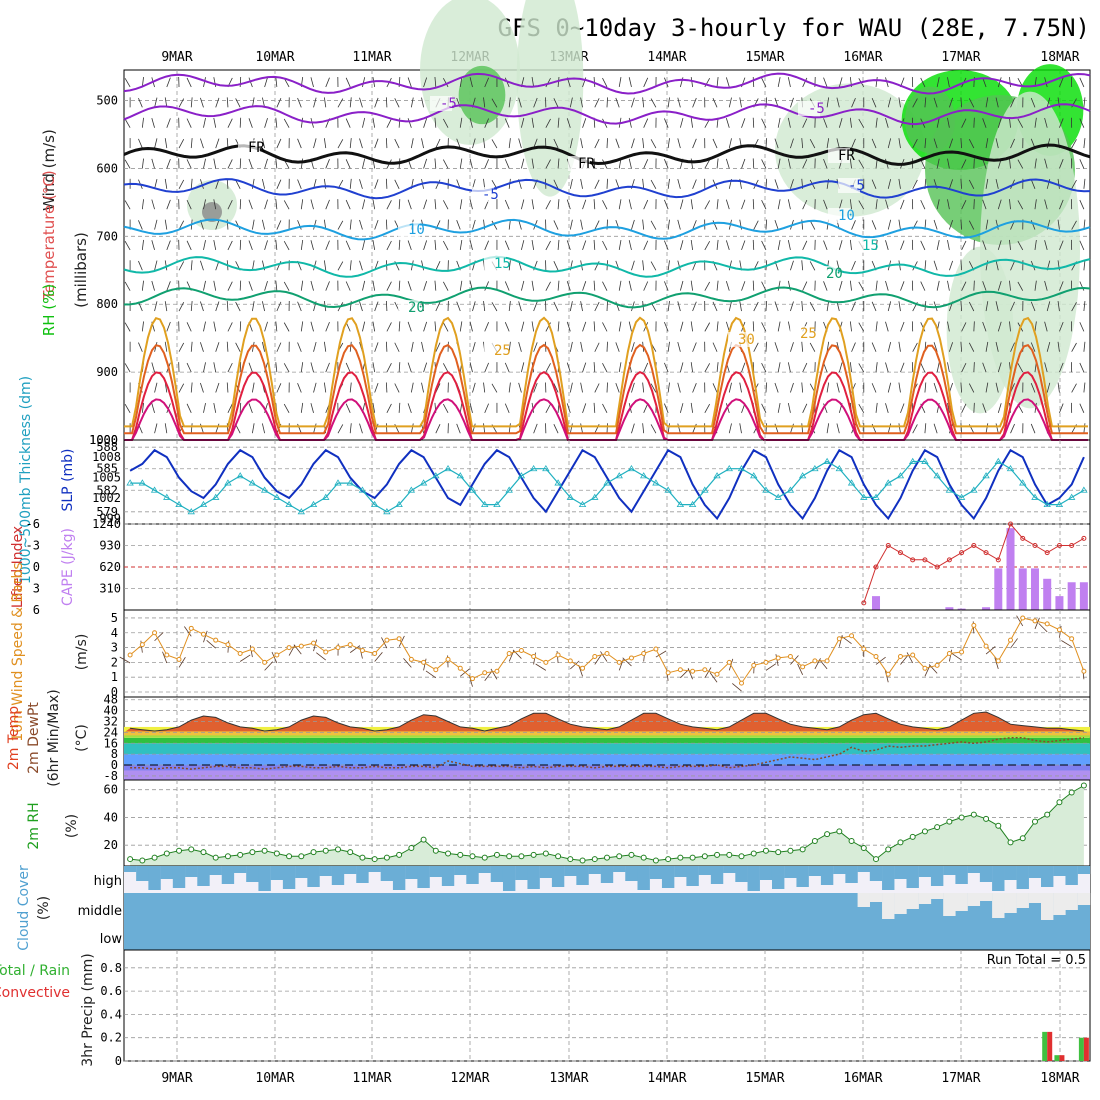 The width and height of the screenshot is (1100, 1100). I want to click on temp-tick: 40, so click(111, 711).